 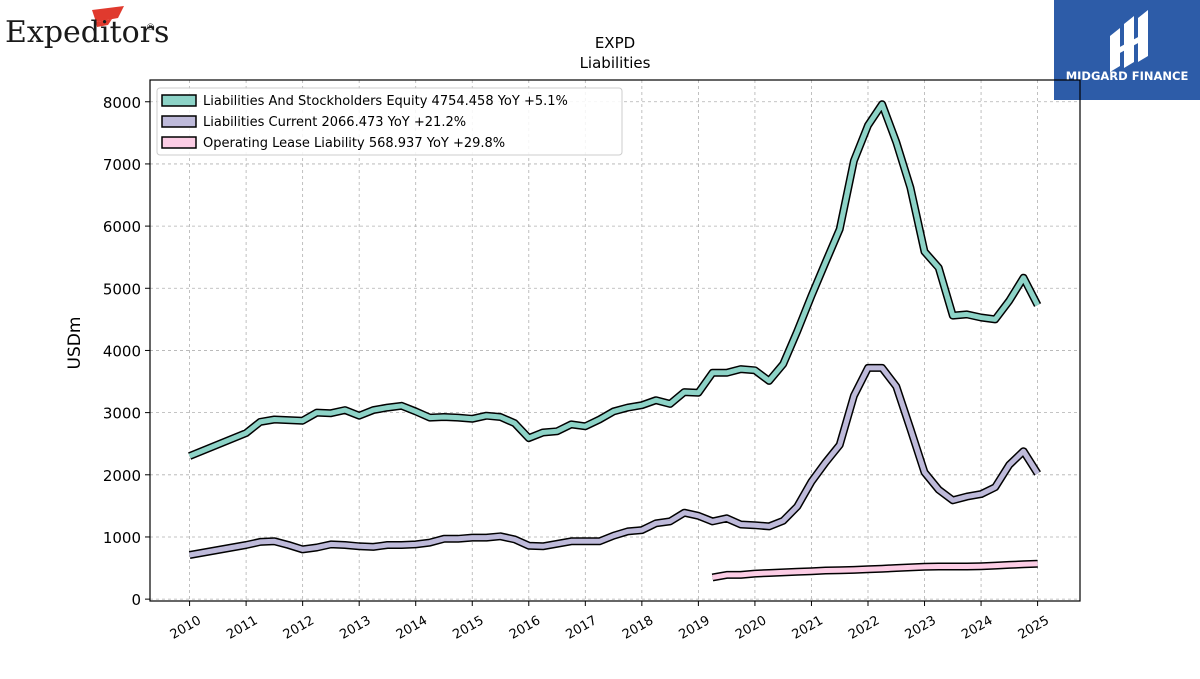 I want to click on chart-subtitle: Liabilities, so click(x=615, y=63).